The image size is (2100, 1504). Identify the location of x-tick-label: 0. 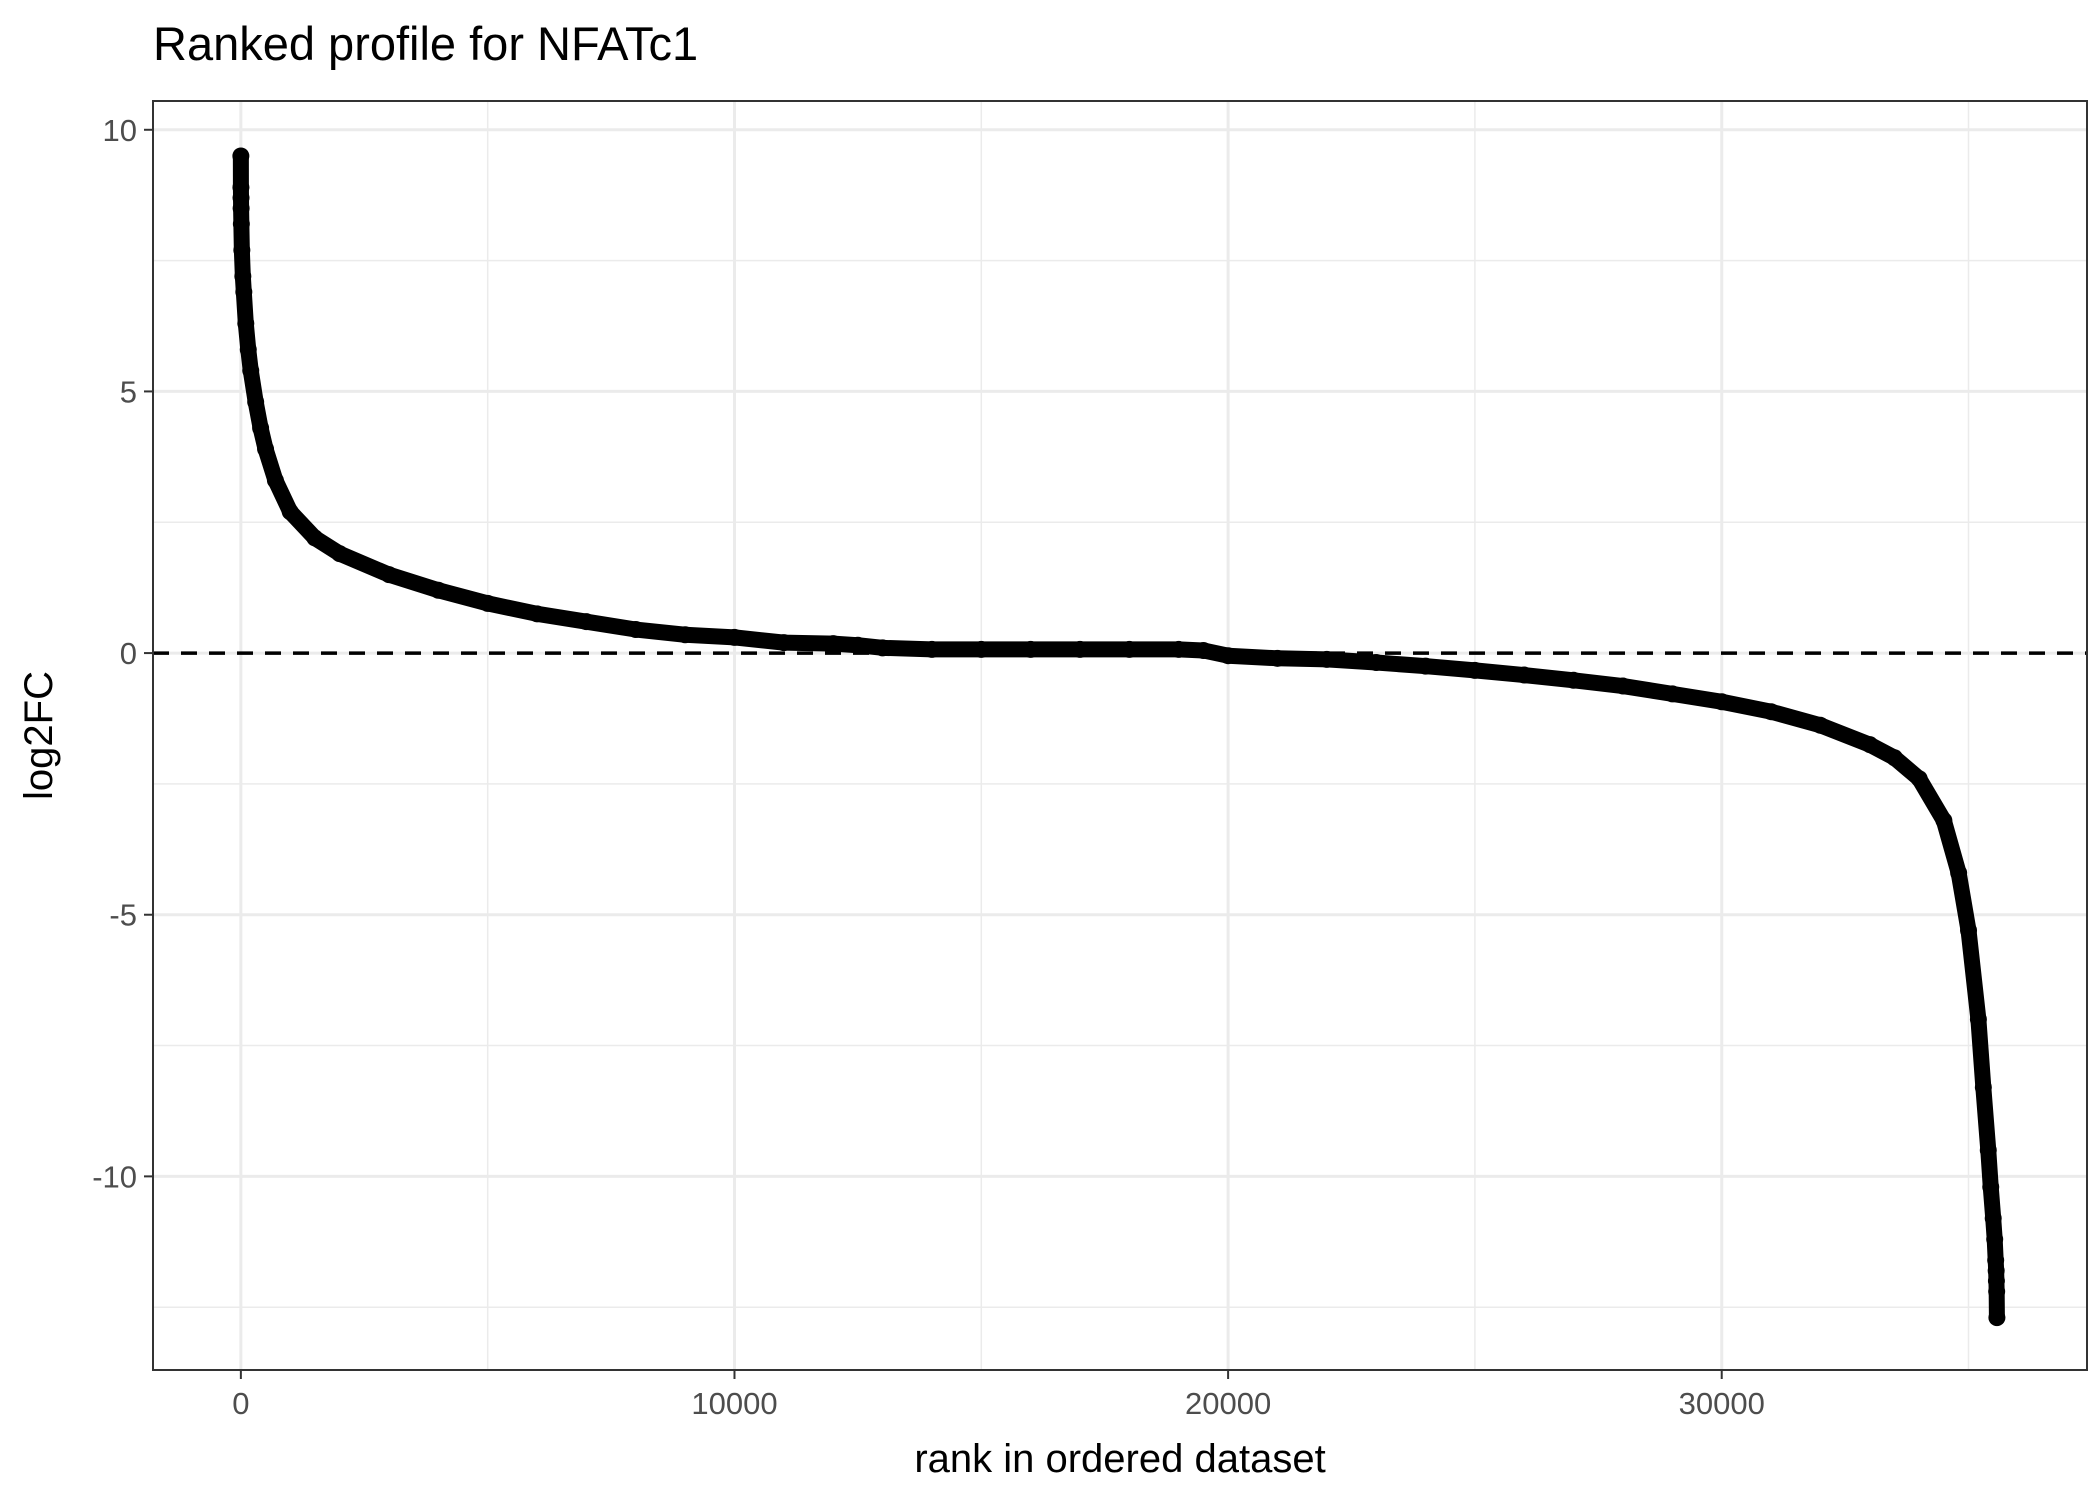
(240, 1403).